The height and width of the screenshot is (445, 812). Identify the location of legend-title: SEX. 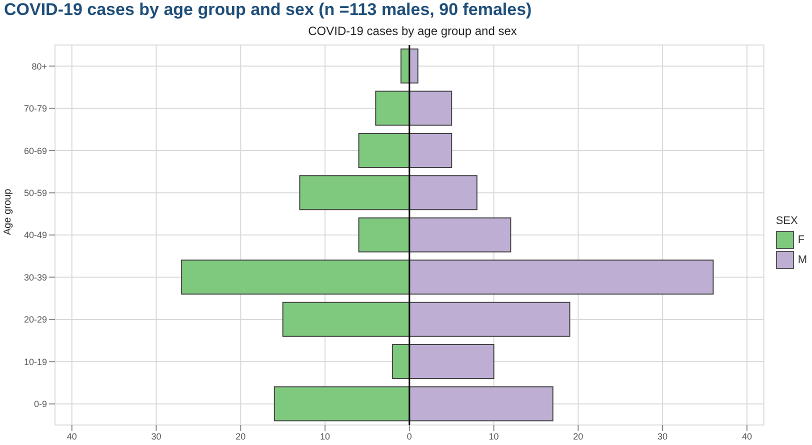
(787, 220).